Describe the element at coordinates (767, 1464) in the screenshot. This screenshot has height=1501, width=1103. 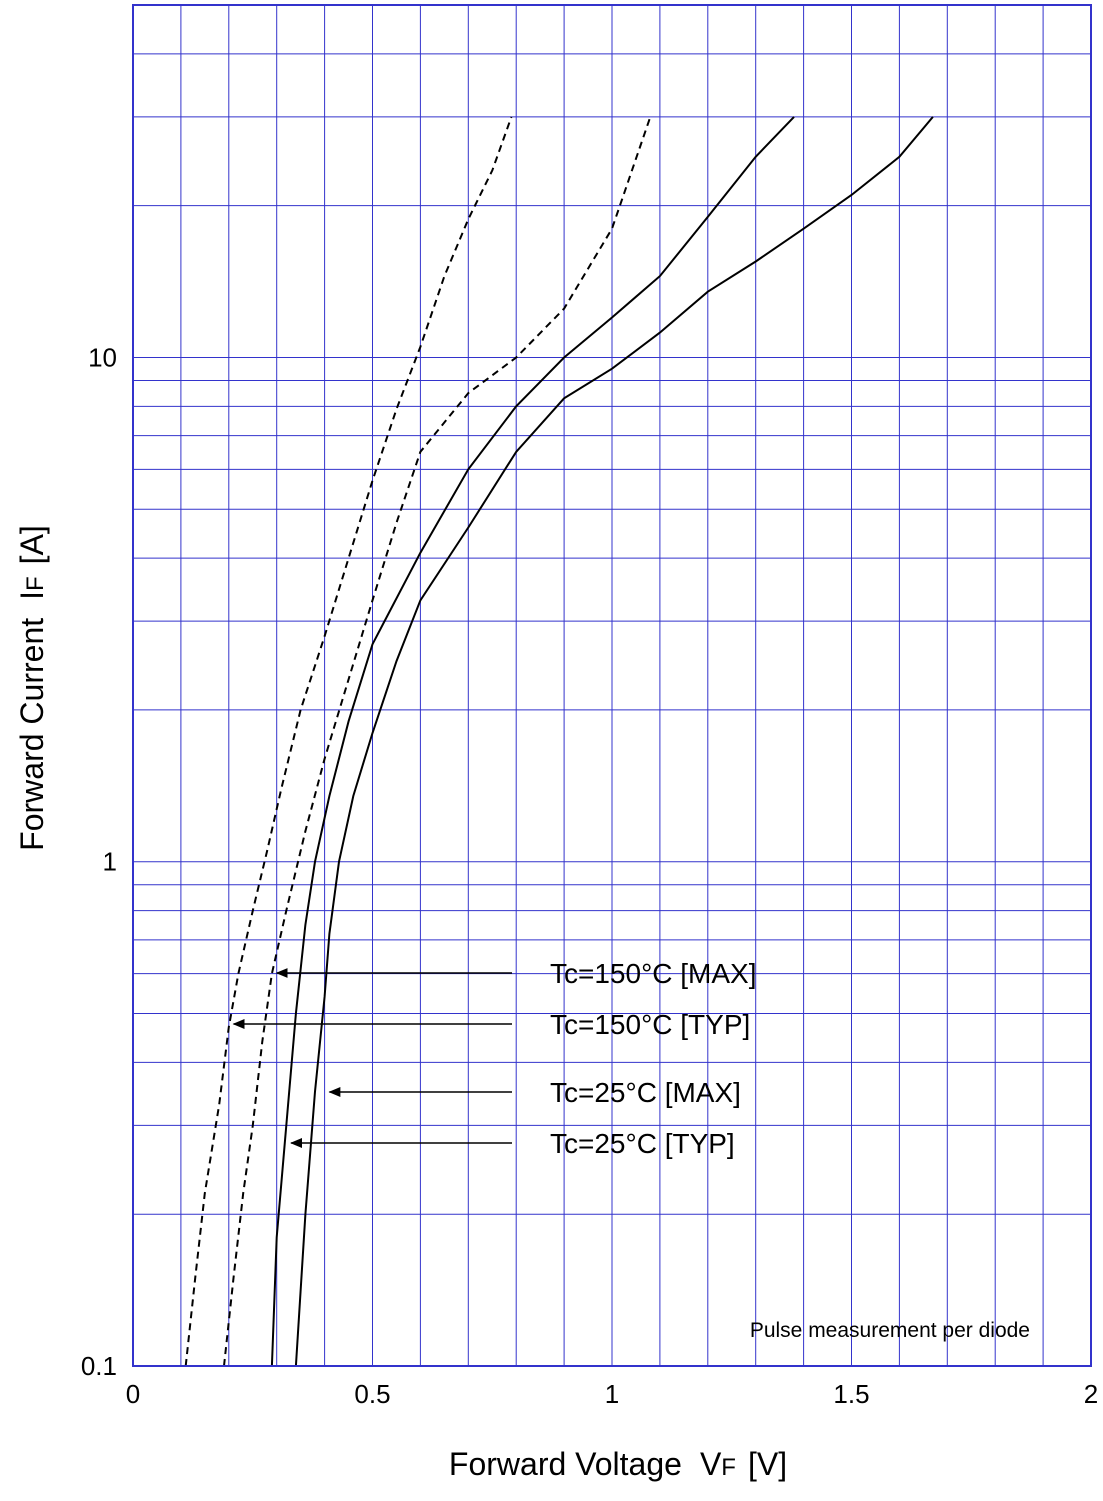
I see `x-axis-title-unit: [V]` at that location.